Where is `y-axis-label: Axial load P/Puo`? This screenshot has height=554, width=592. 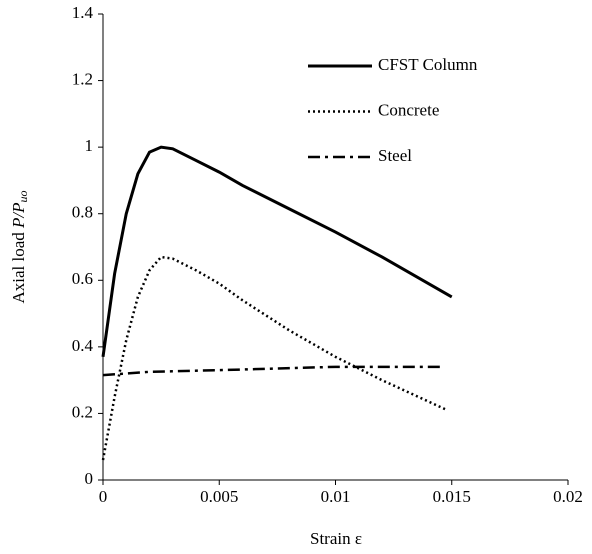
y-axis-label: Axial load P/Puo is located at coordinates (19, 246).